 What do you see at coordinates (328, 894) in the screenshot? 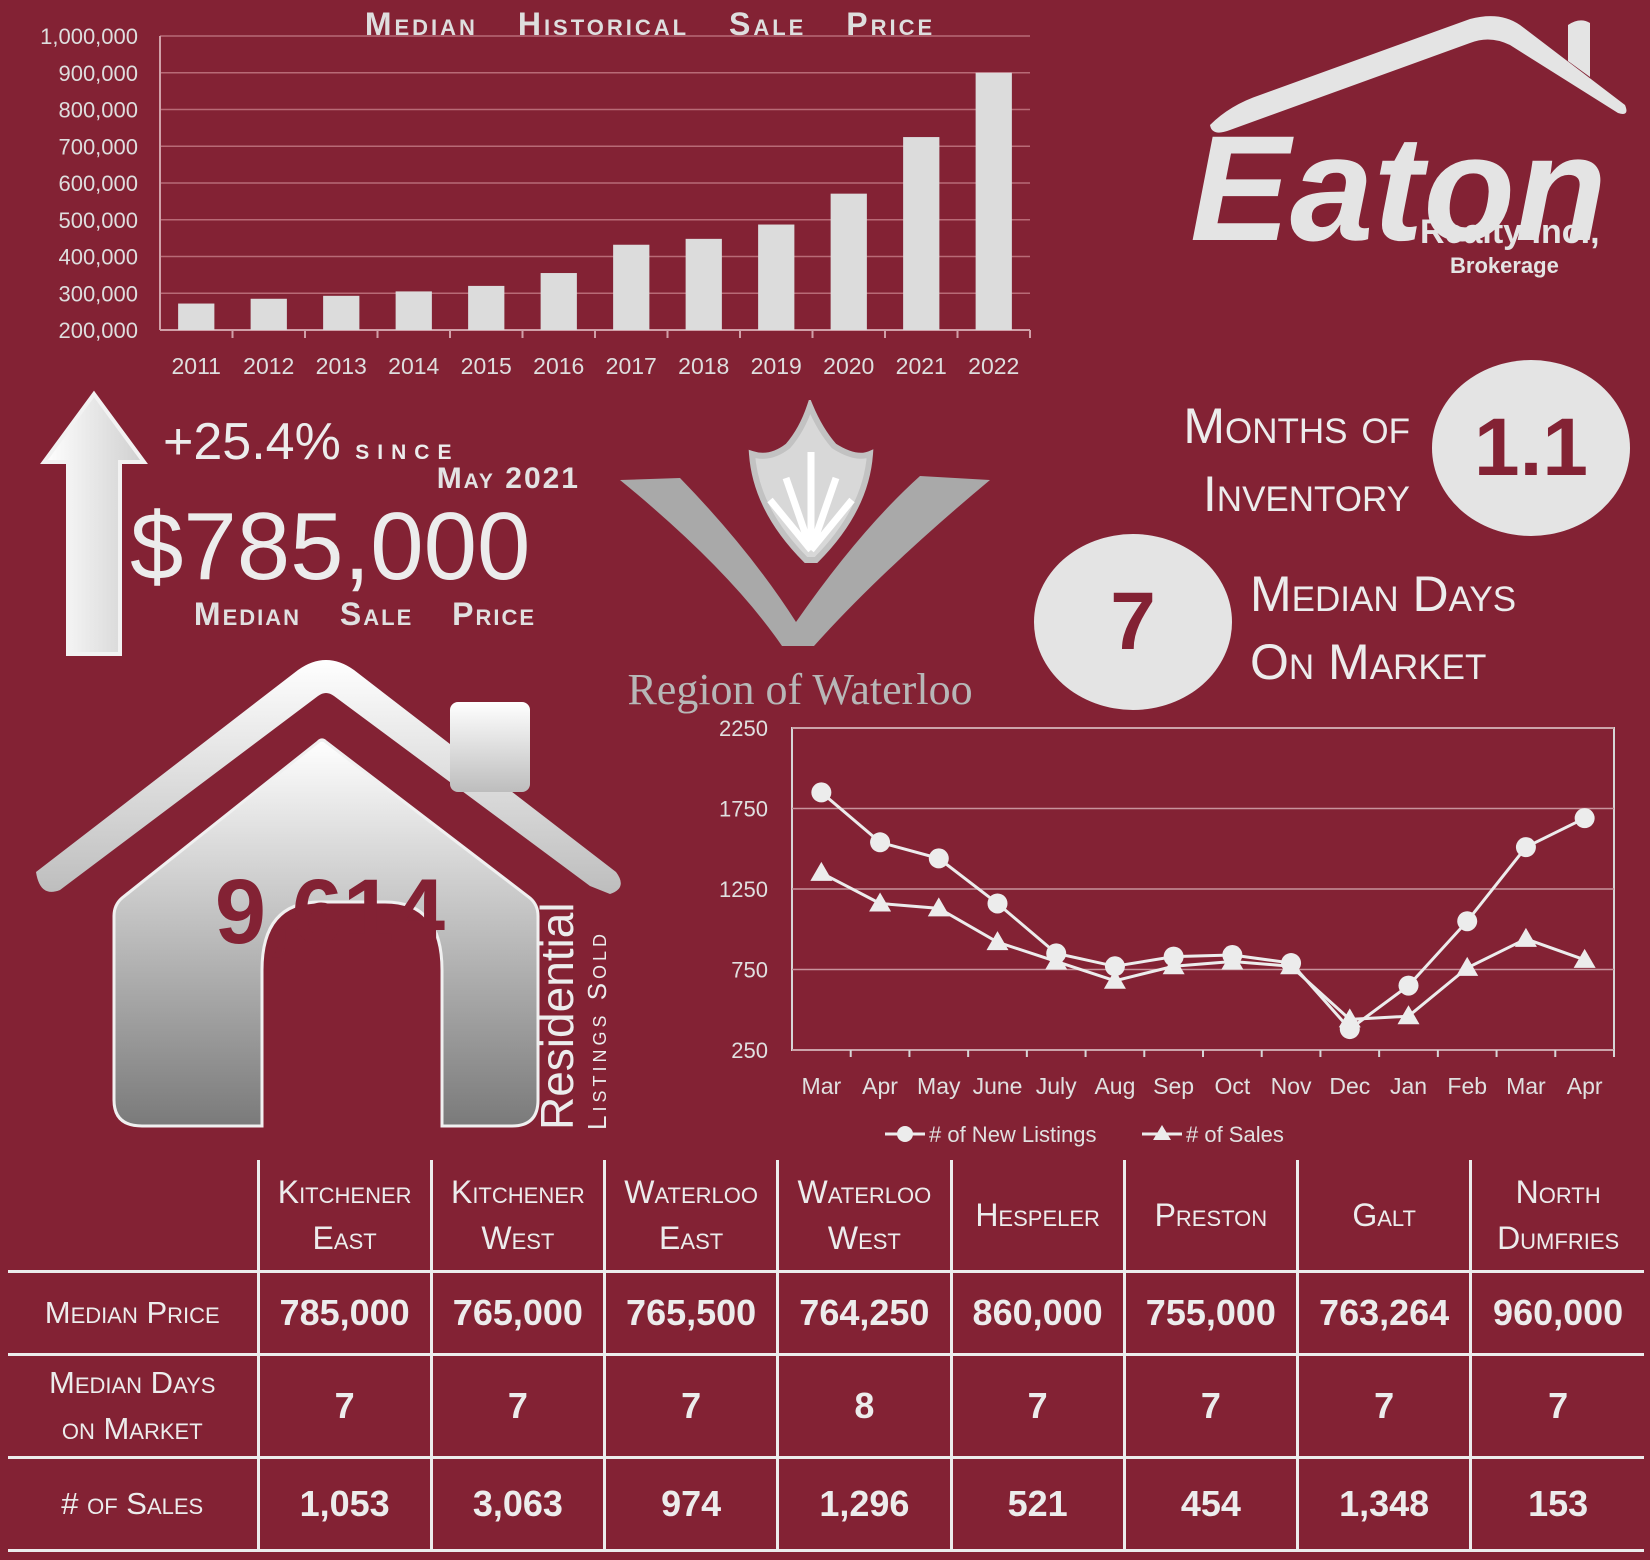
I see `house-icon` at bounding box center [328, 894].